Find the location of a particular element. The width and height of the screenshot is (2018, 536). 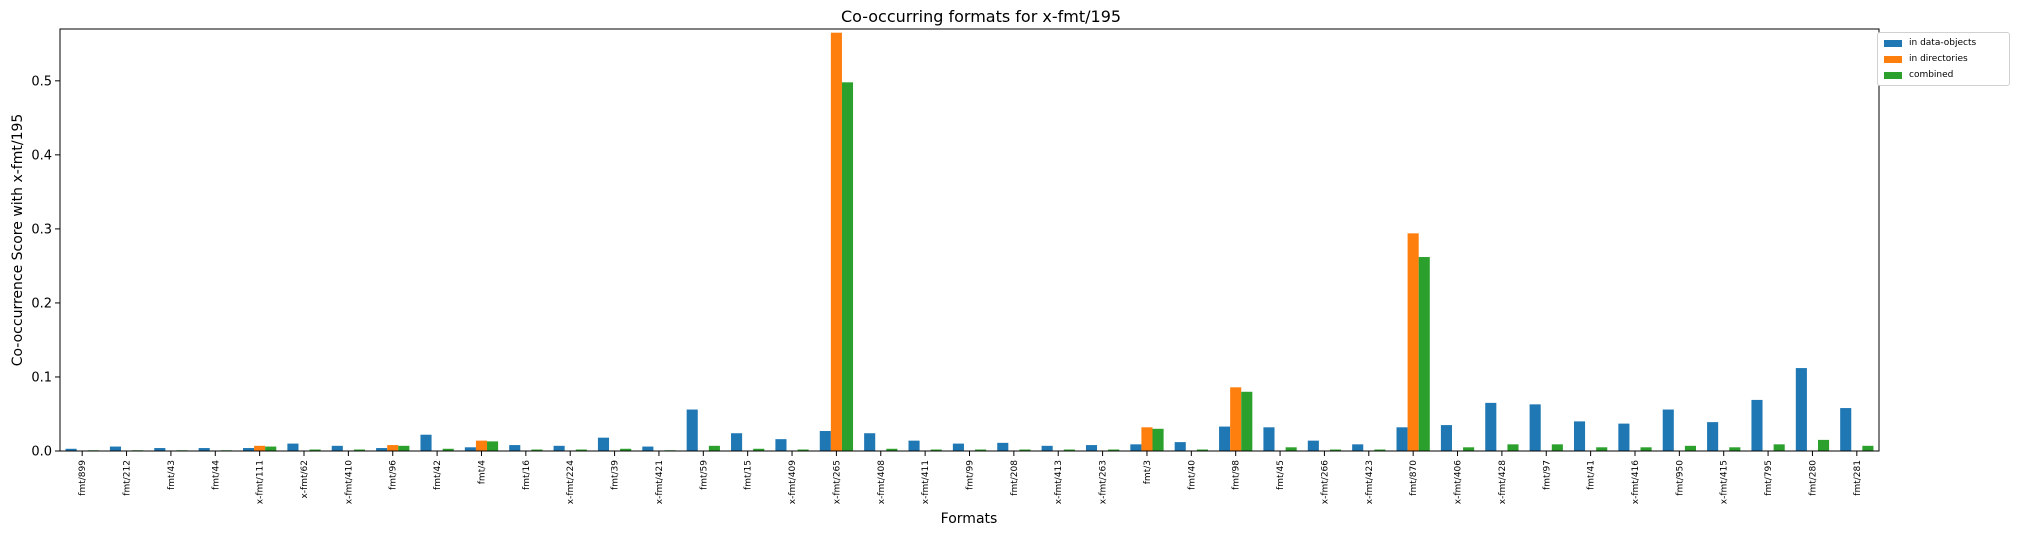

x-tick-label: x-fmt/428 is located at coordinates (1503, 482).